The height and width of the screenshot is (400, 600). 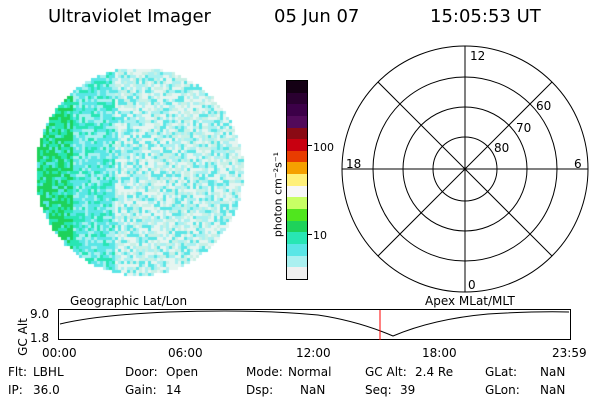 I want to click on door-value: Open, so click(x=182, y=372).